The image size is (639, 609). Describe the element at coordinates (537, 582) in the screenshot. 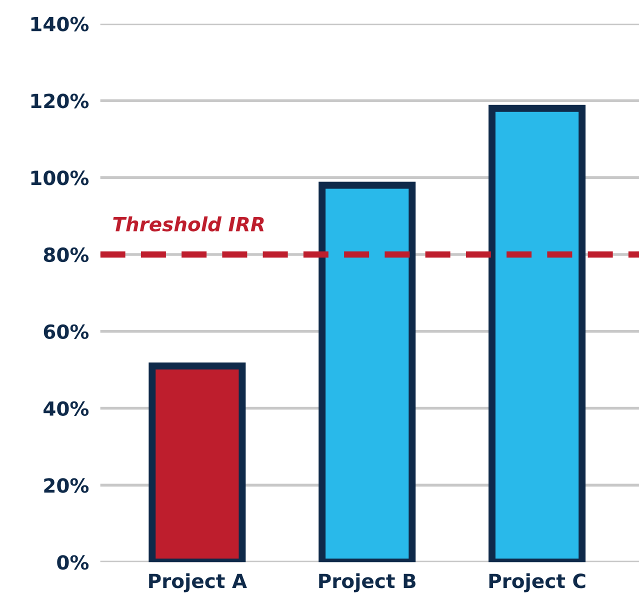

I see `x-tick-label: Project C` at that location.